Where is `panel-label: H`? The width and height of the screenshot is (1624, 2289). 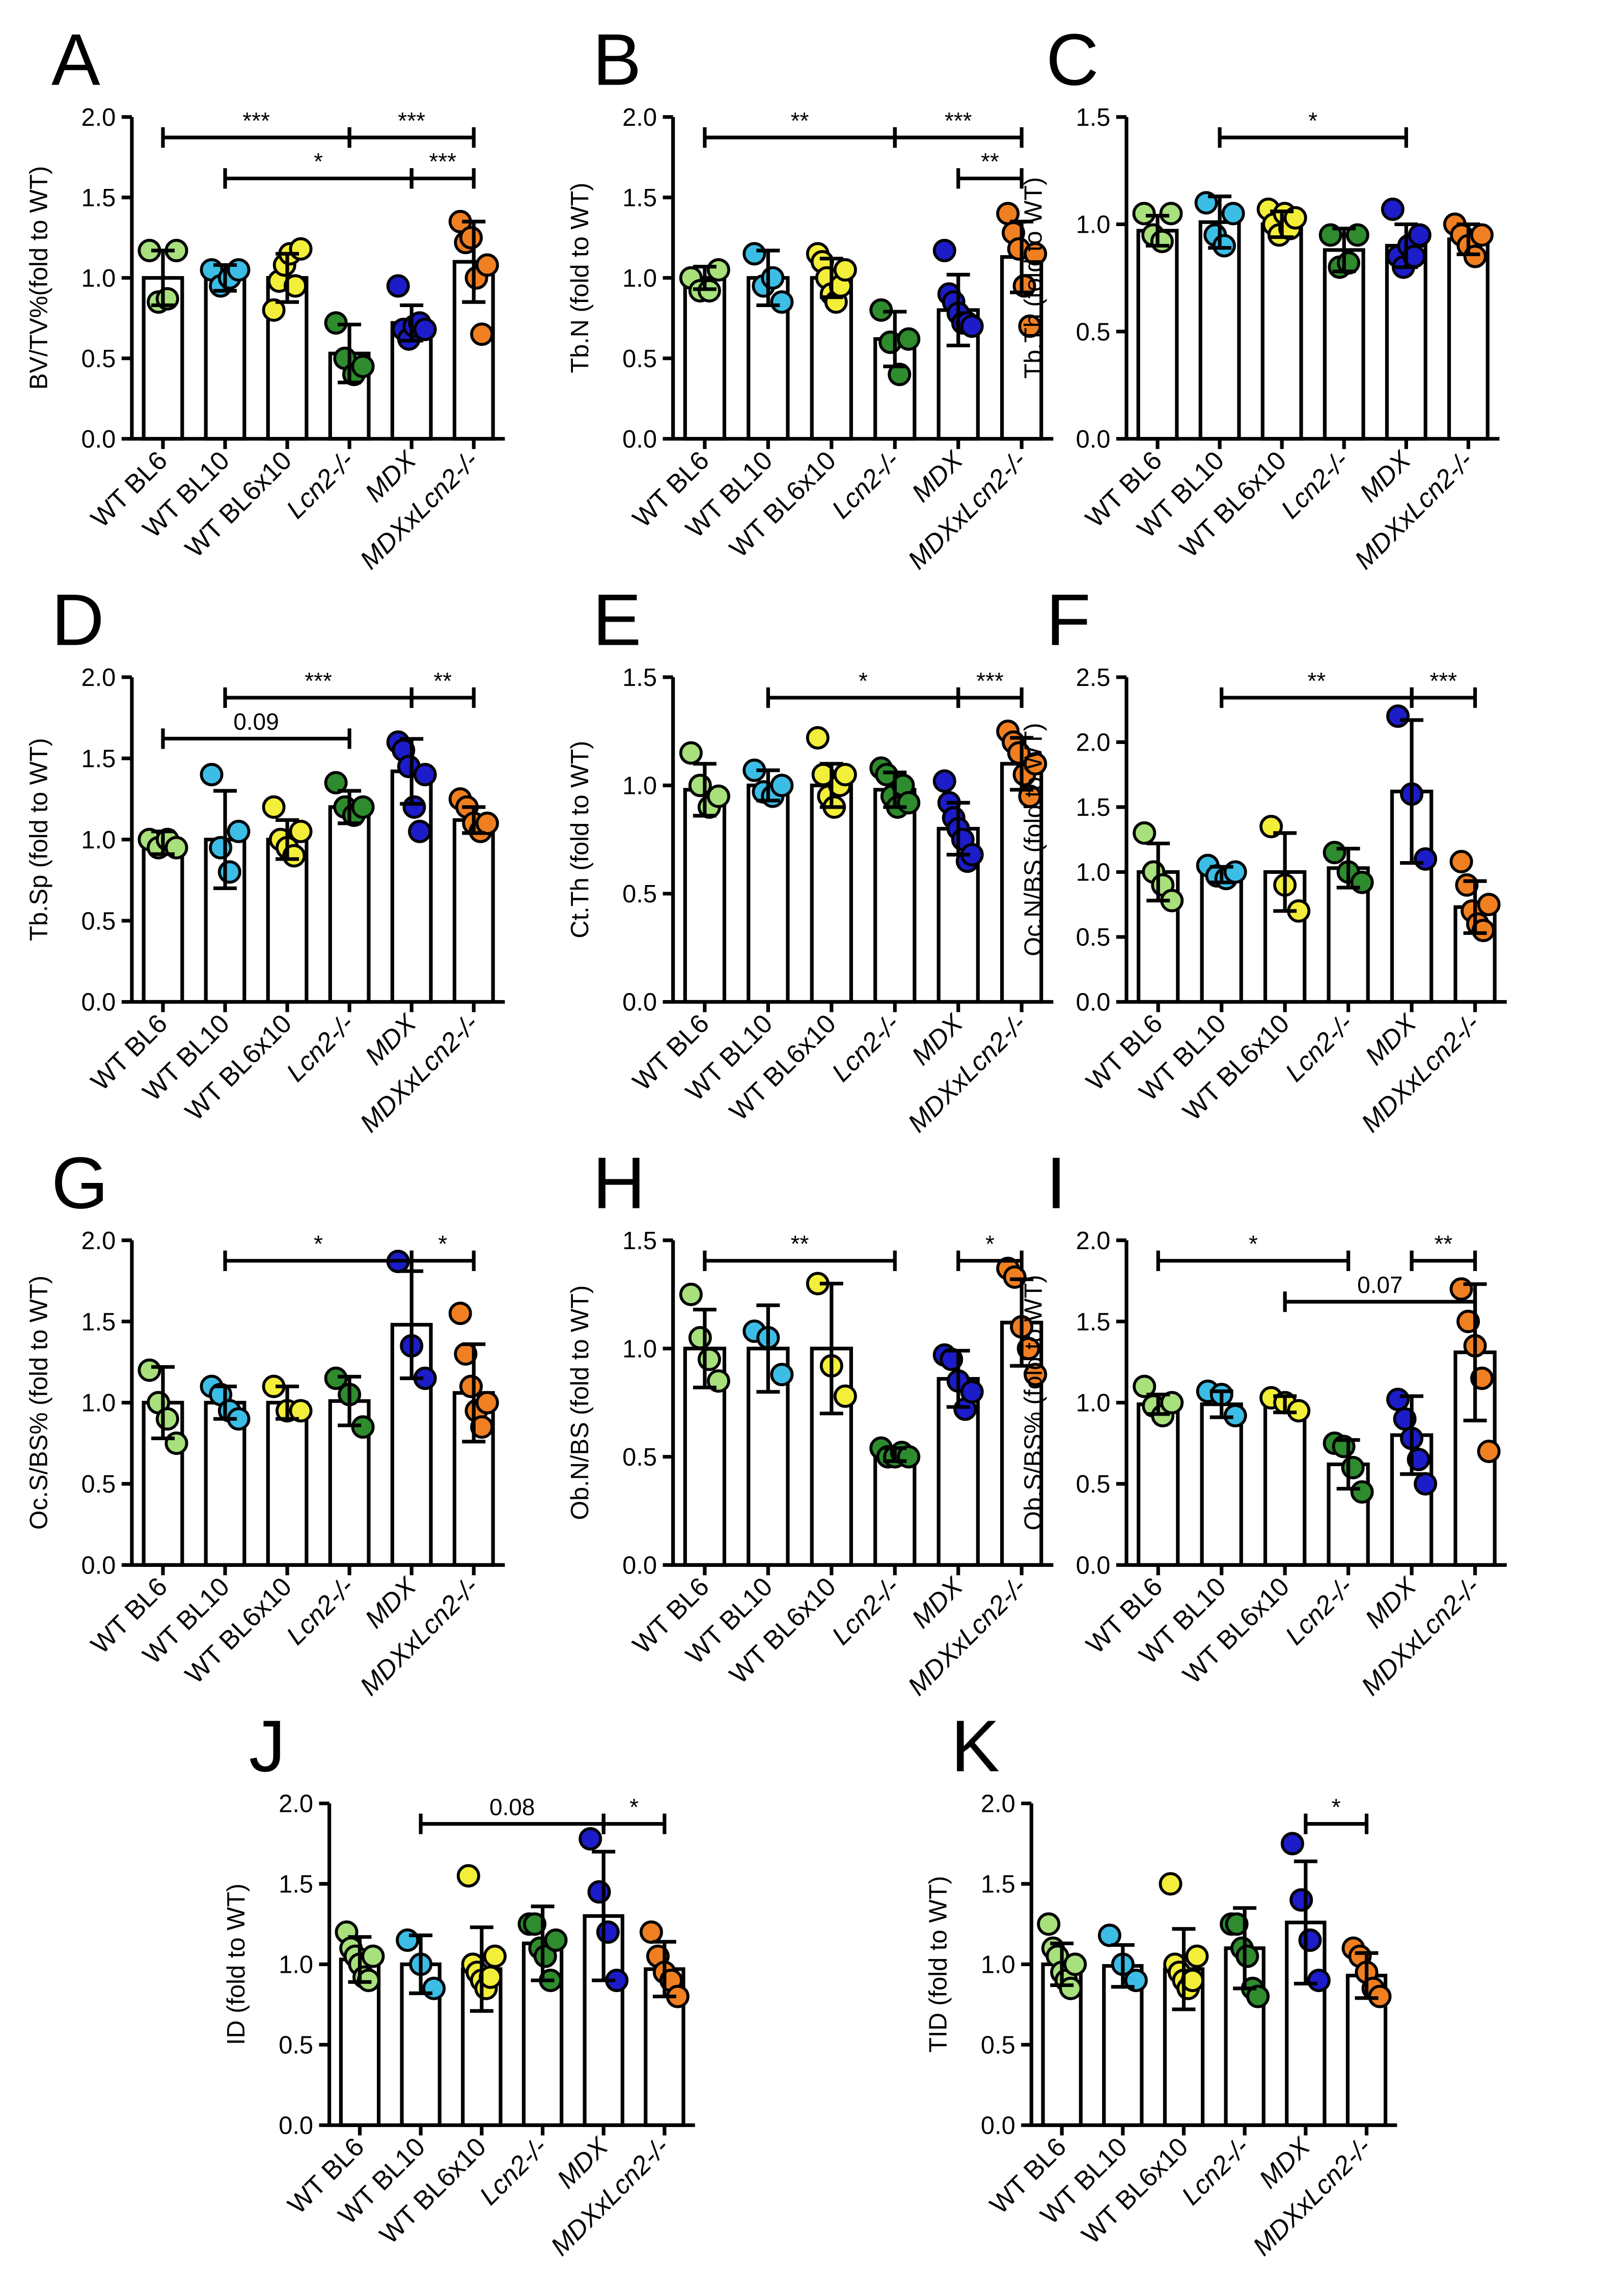 panel-label: H is located at coordinates (619, 1183).